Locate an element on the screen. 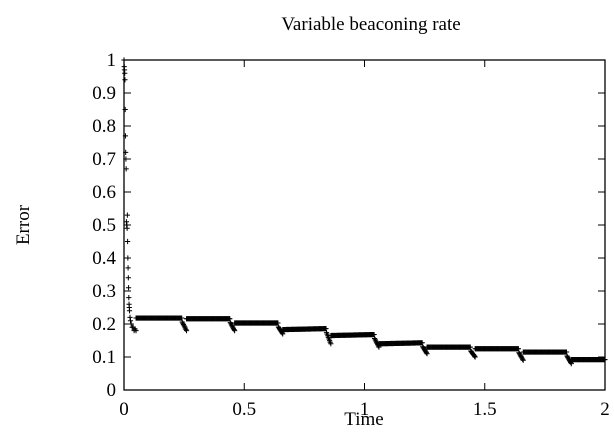  y-tick-label: 0.5 is located at coordinates (104, 225).